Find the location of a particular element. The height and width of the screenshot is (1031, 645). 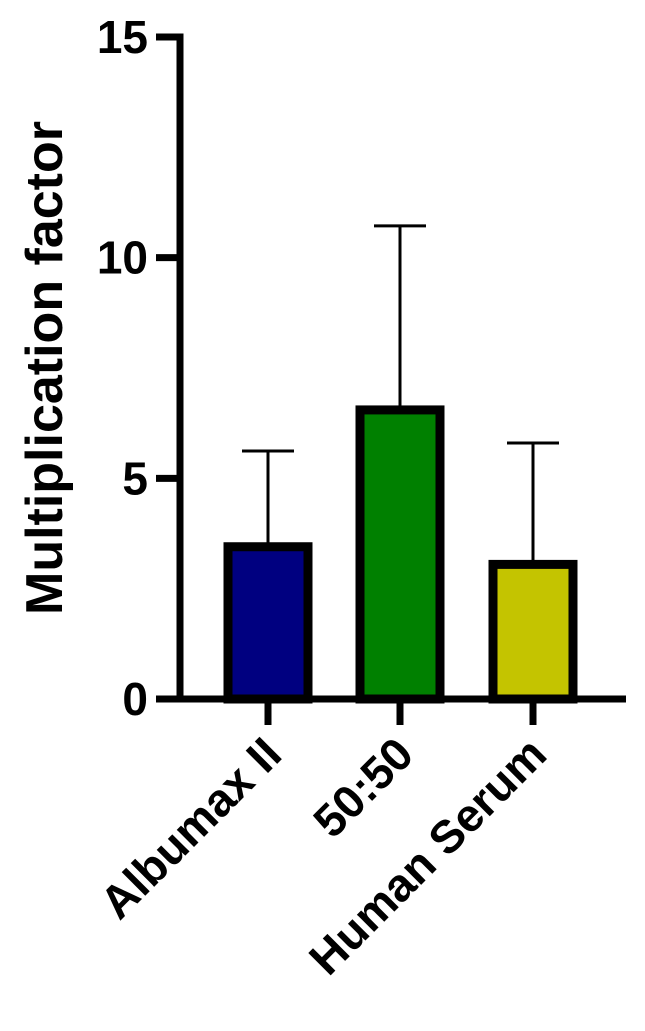

y-axis-title: Multiplication factor is located at coordinates (45, 368).